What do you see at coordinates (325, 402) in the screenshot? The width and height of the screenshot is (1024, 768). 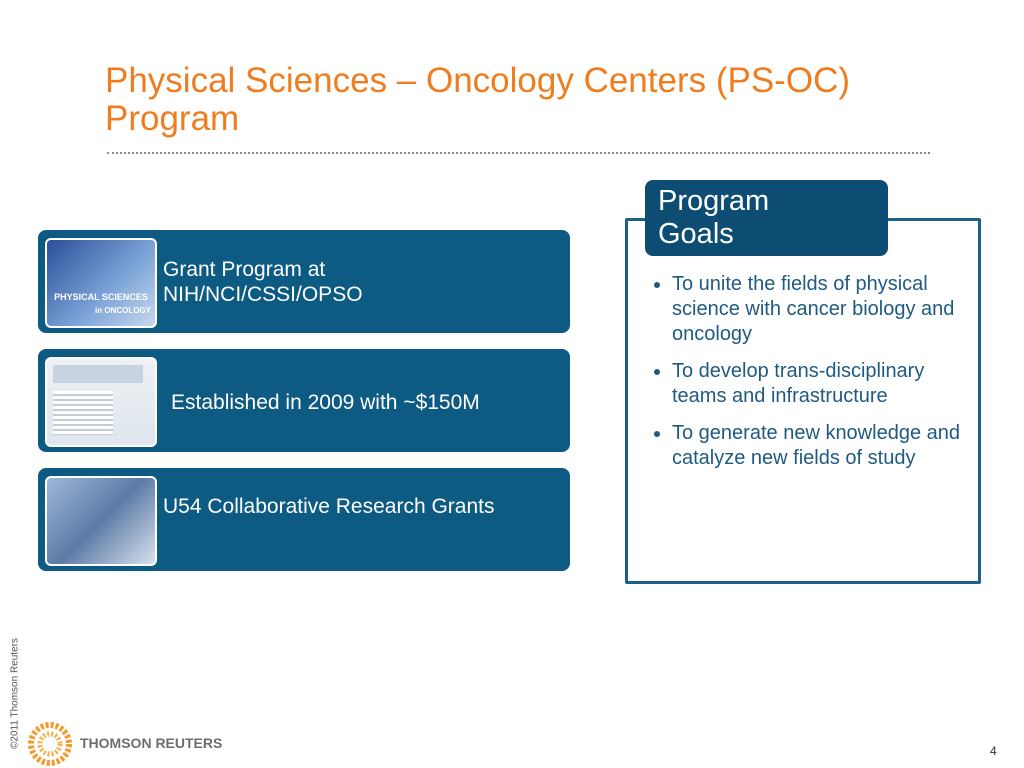 I see `card-text: Established in 2009 with ~$150M` at bounding box center [325, 402].